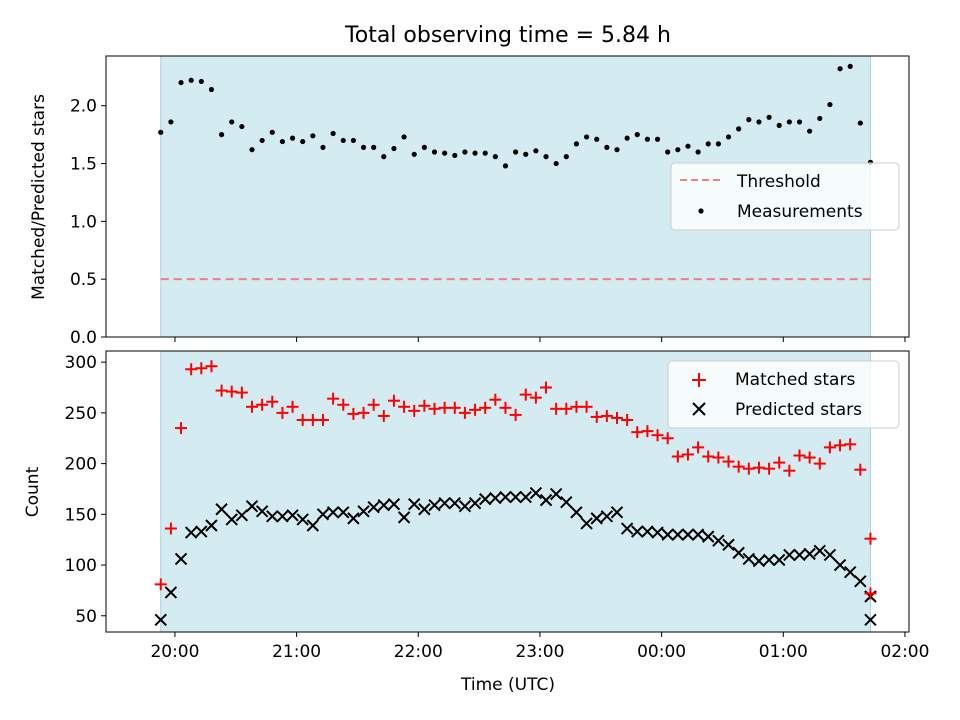 Image resolution: width=960 pixels, height=720 pixels. I want to click on figure-title: Total observing time = 5.84 h, so click(507, 35).